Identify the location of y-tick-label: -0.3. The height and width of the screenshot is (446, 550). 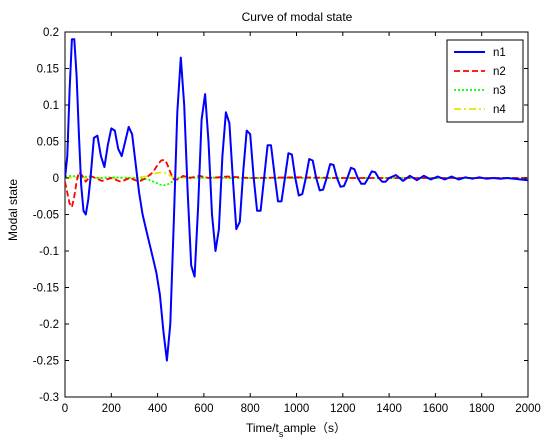
(49, 398).